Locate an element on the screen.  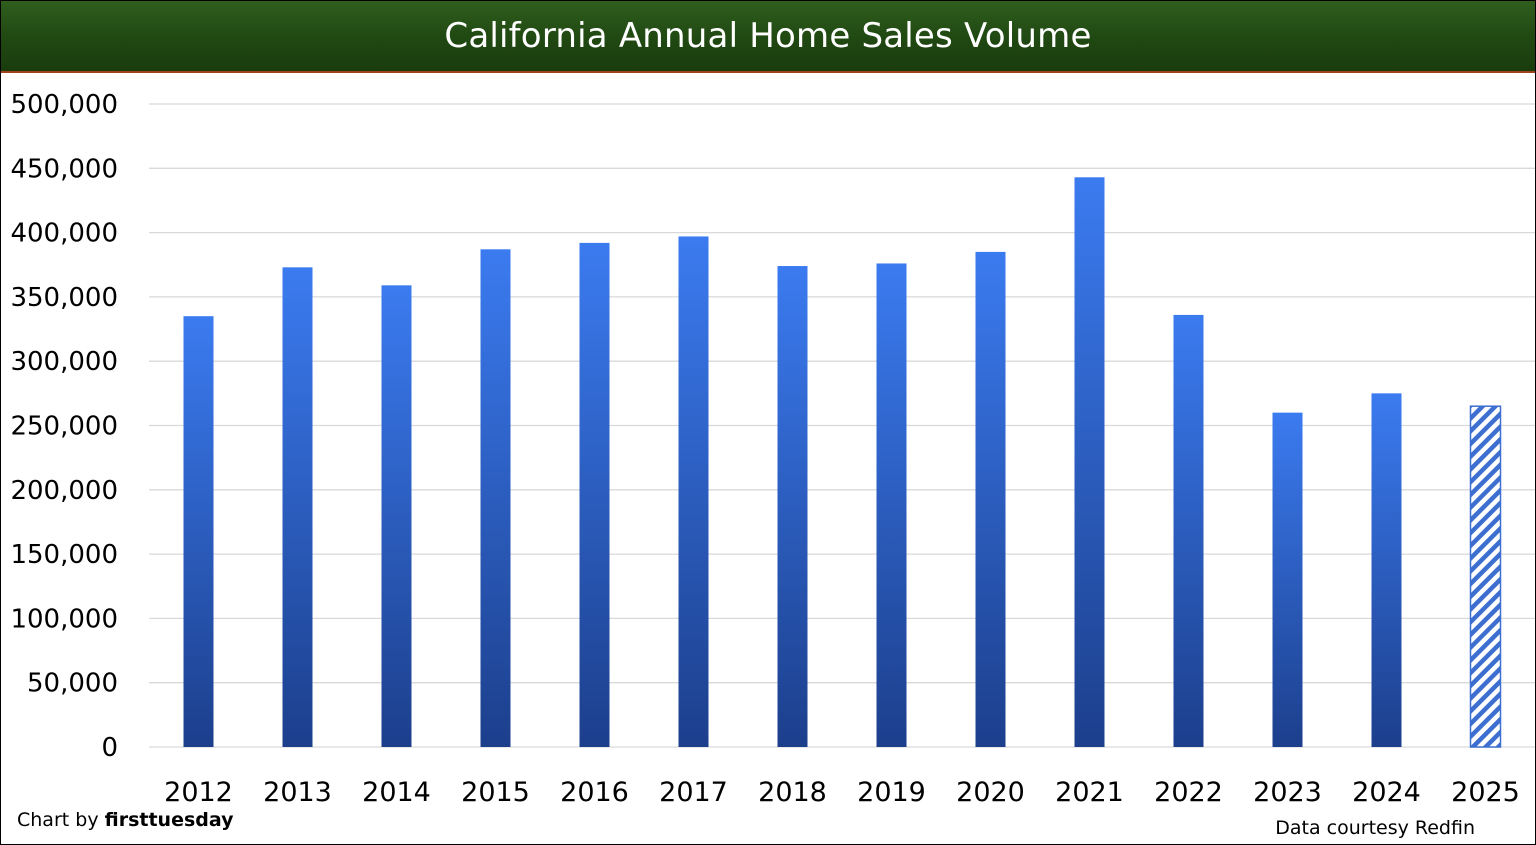
bar-2025 is located at coordinates (1485, 576).